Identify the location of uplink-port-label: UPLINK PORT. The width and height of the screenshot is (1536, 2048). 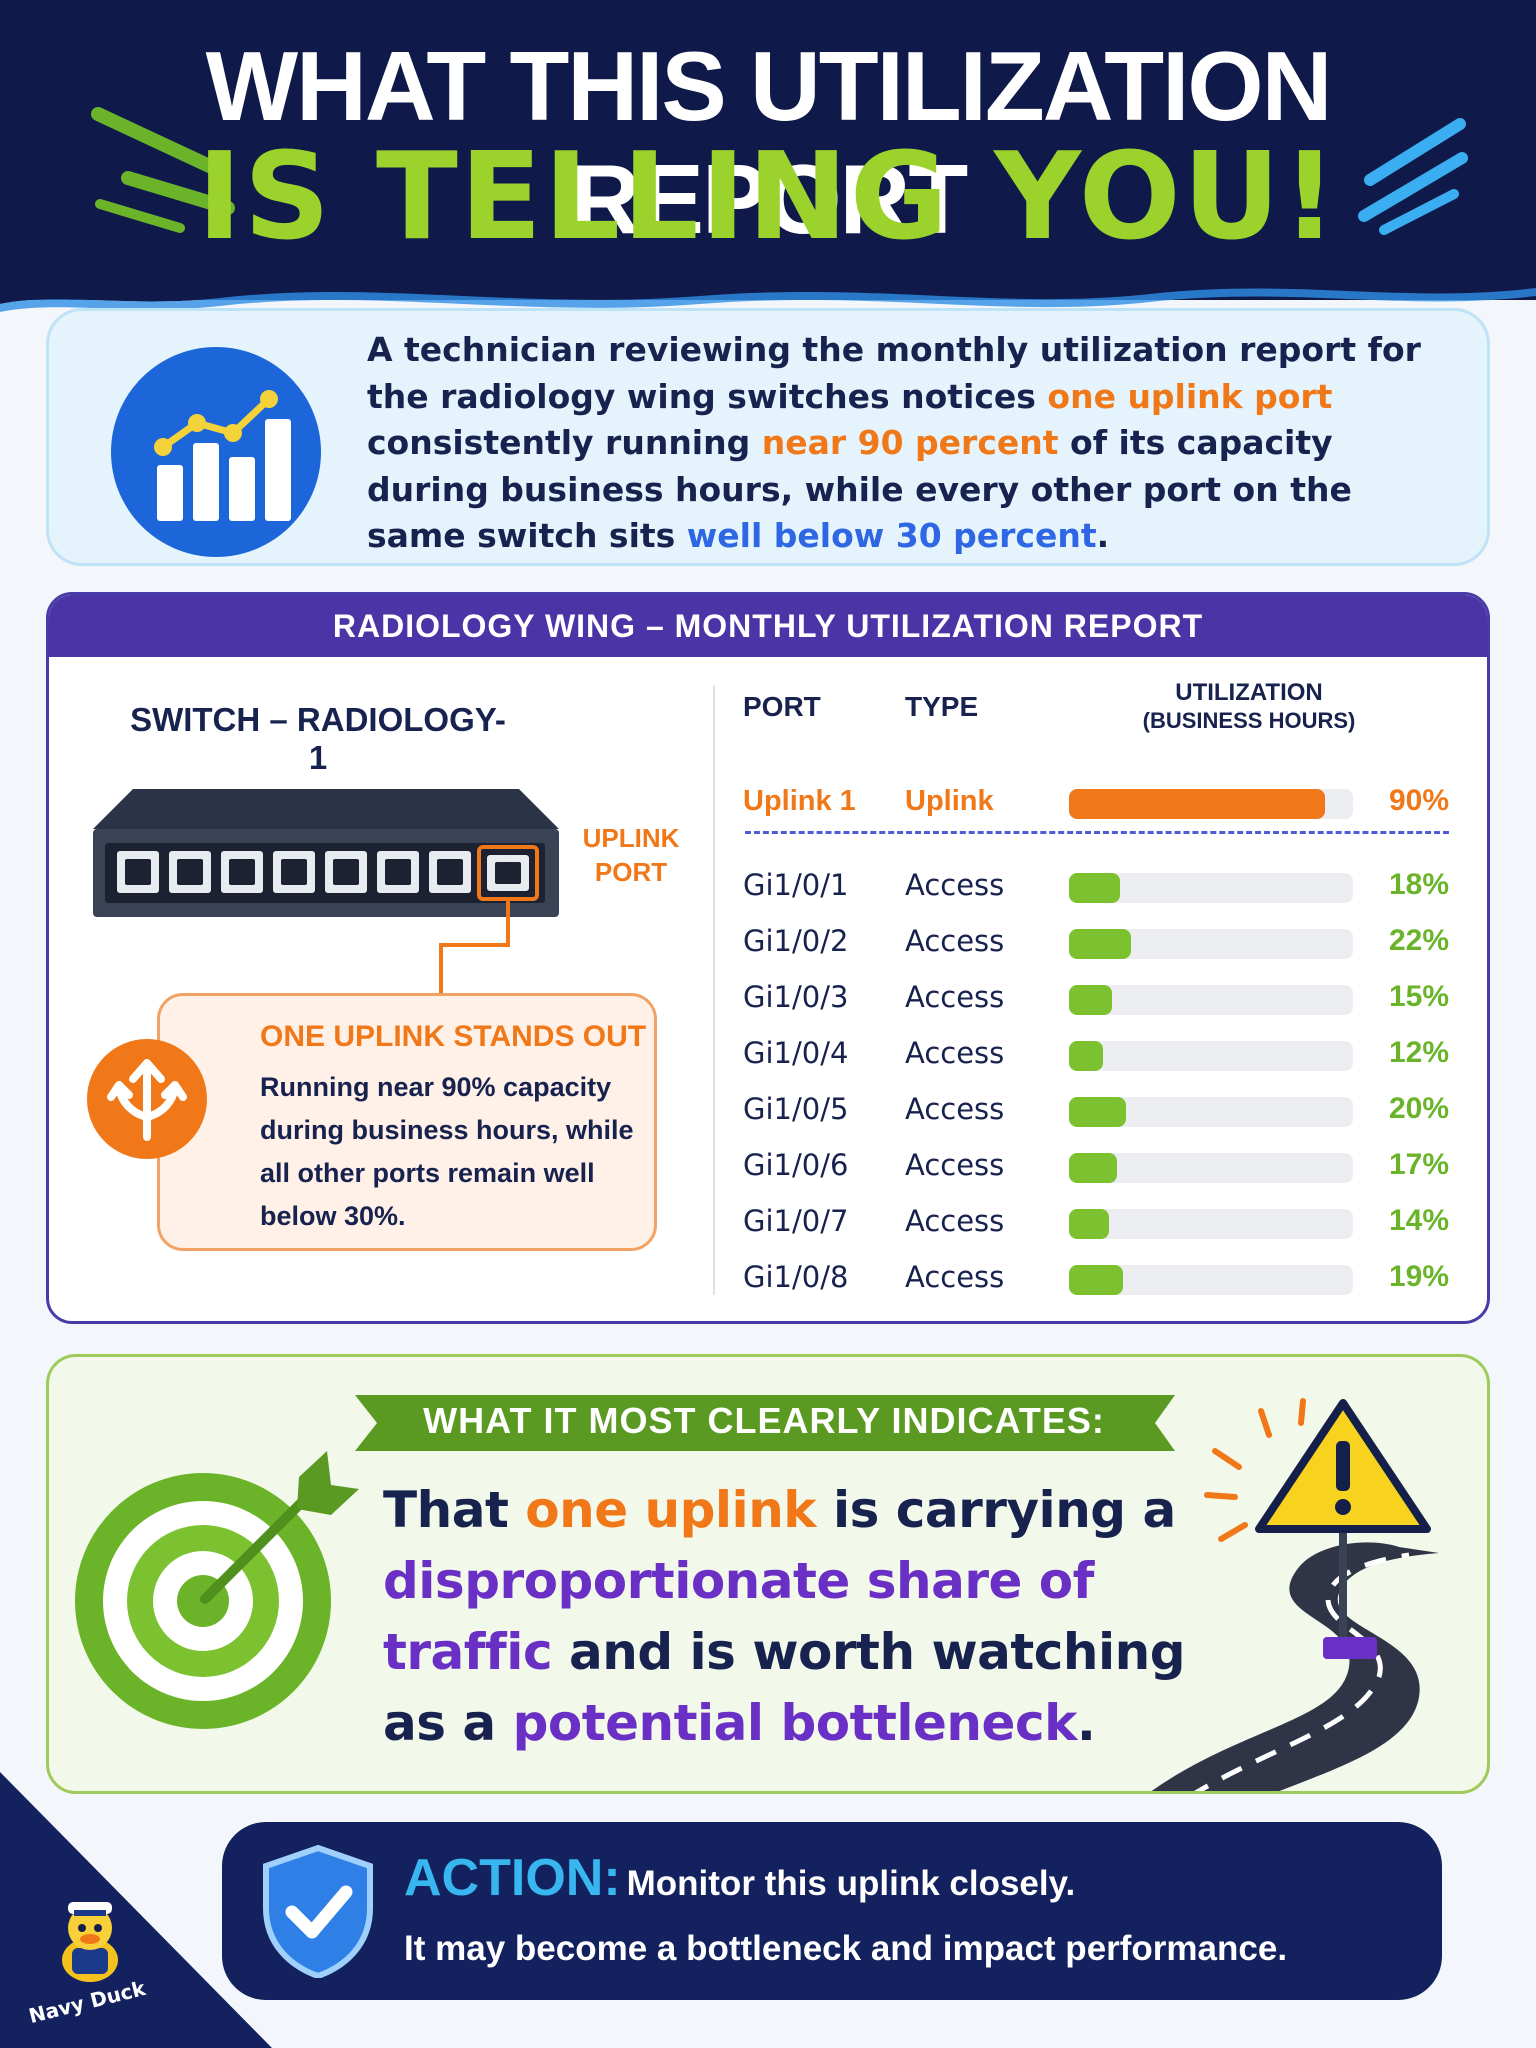
(631, 855).